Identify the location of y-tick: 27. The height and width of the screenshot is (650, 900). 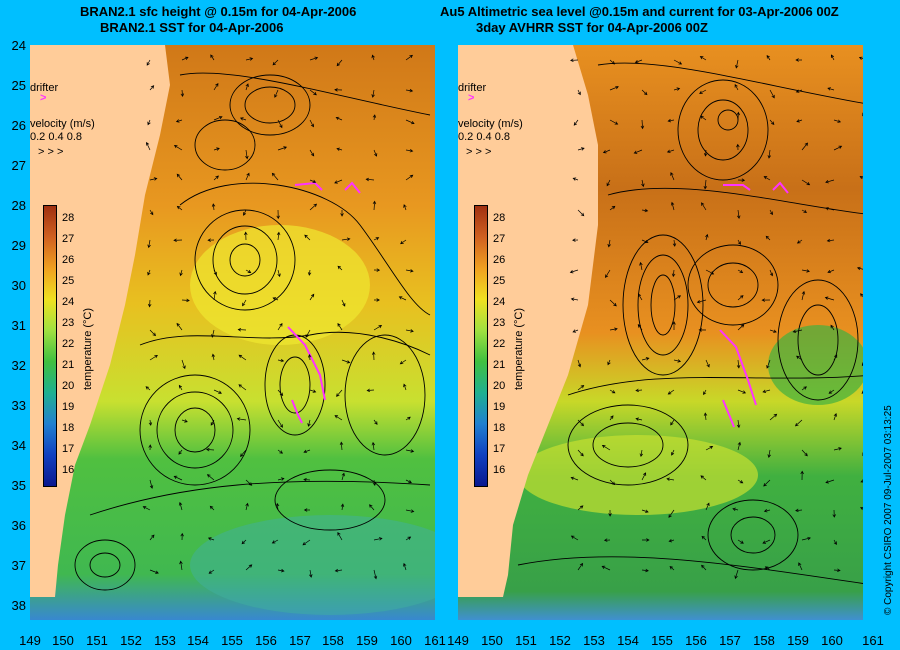
(18, 165).